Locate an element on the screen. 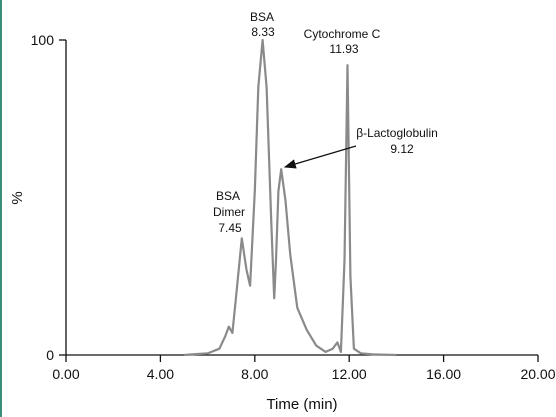 Image resolution: width=556 pixels, height=417 pixels. x-tick-label: 0.00 is located at coordinates (65, 374).